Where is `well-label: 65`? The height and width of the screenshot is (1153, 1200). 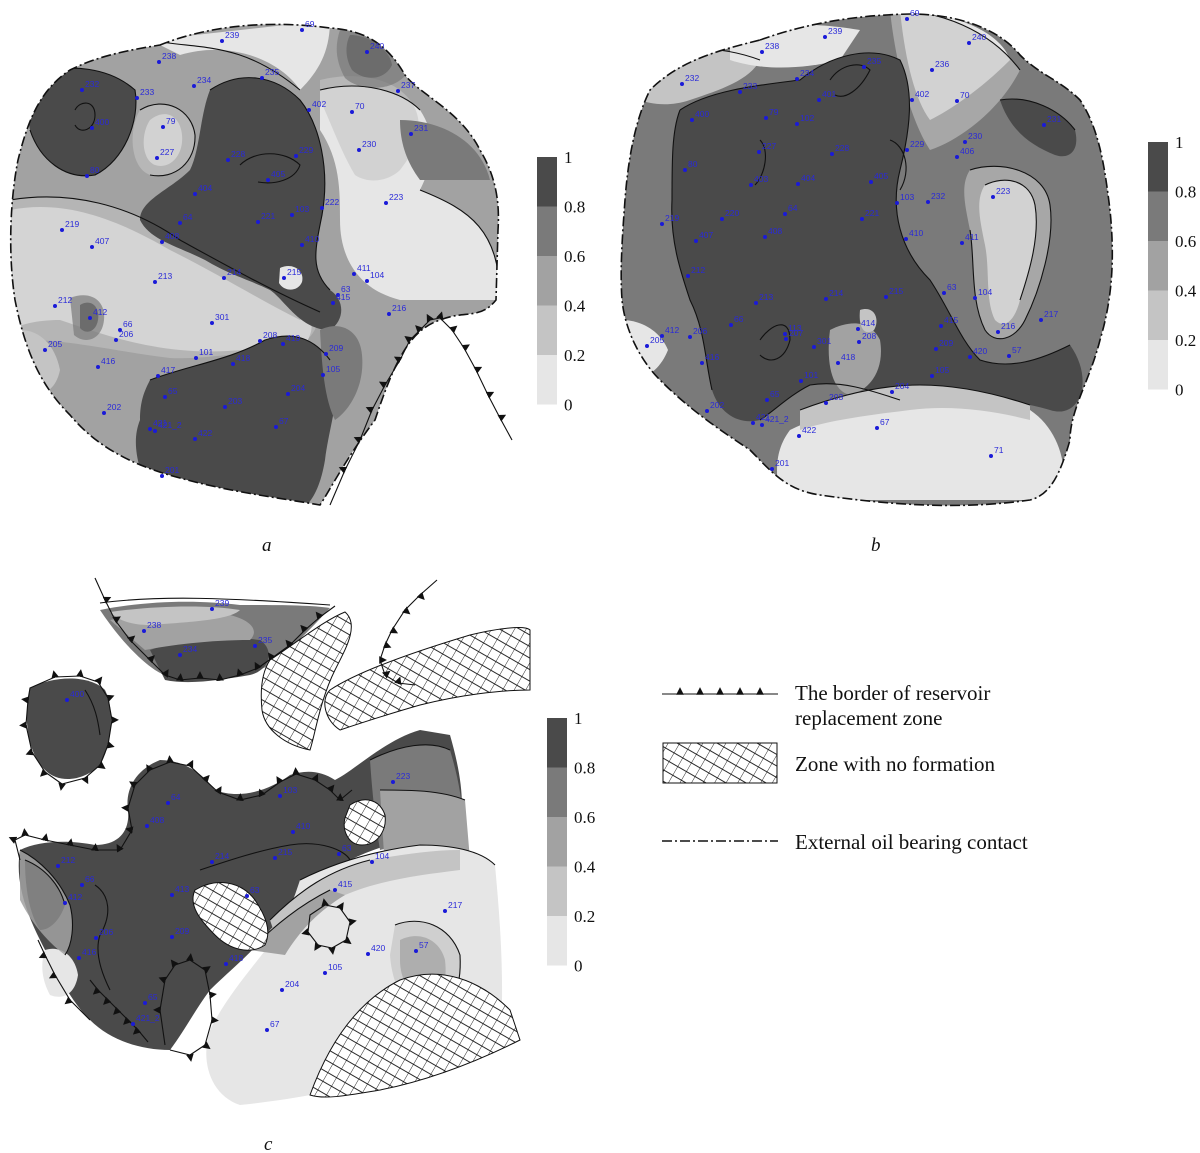
well-label: 65 is located at coordinates (173, 391).